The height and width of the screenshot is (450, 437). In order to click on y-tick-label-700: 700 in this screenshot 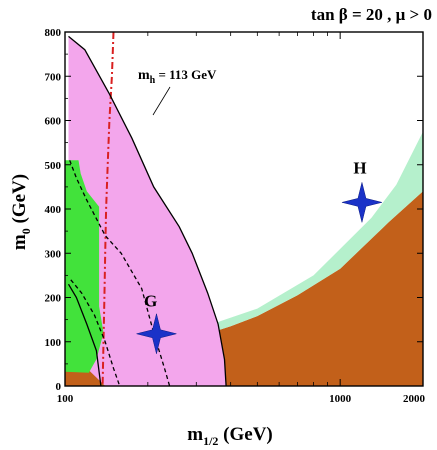, I will do `click(53, 77)`.